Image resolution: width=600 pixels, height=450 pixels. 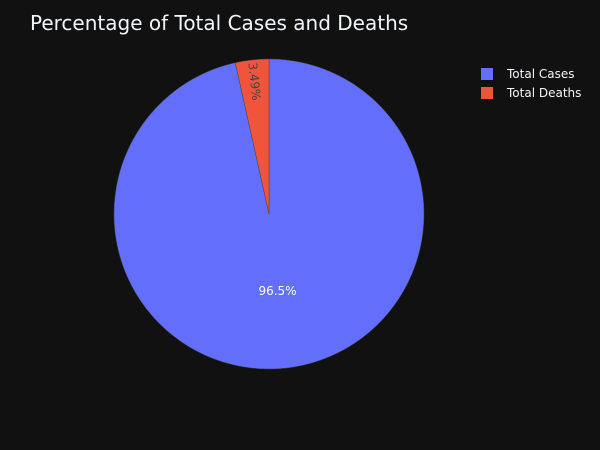 I want to click on legend-item-total-deaths: Total Deaths, so click(x=531, y=93).